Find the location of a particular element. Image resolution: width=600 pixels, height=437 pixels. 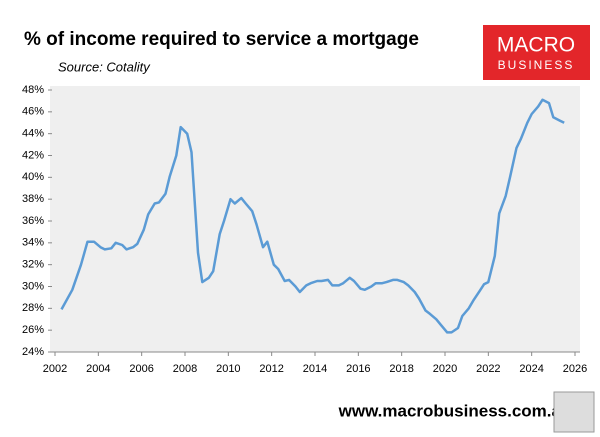

y-tick-label: 44% is located at coordinates (33, 134).